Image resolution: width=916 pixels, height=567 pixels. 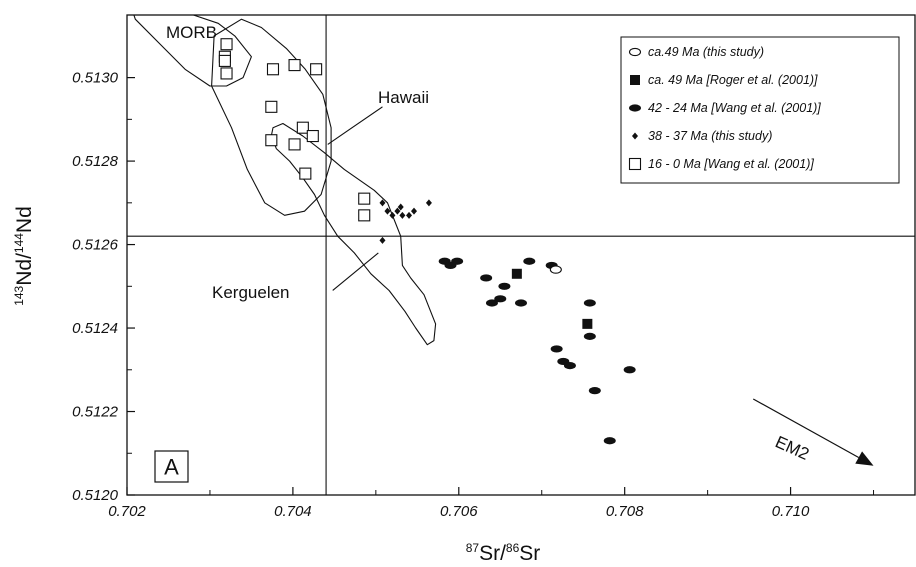 What do you see at coordinates (127, 511) in the screenshot?
I see `x-tick-label: 0.702` at bounding box center [127, 511].